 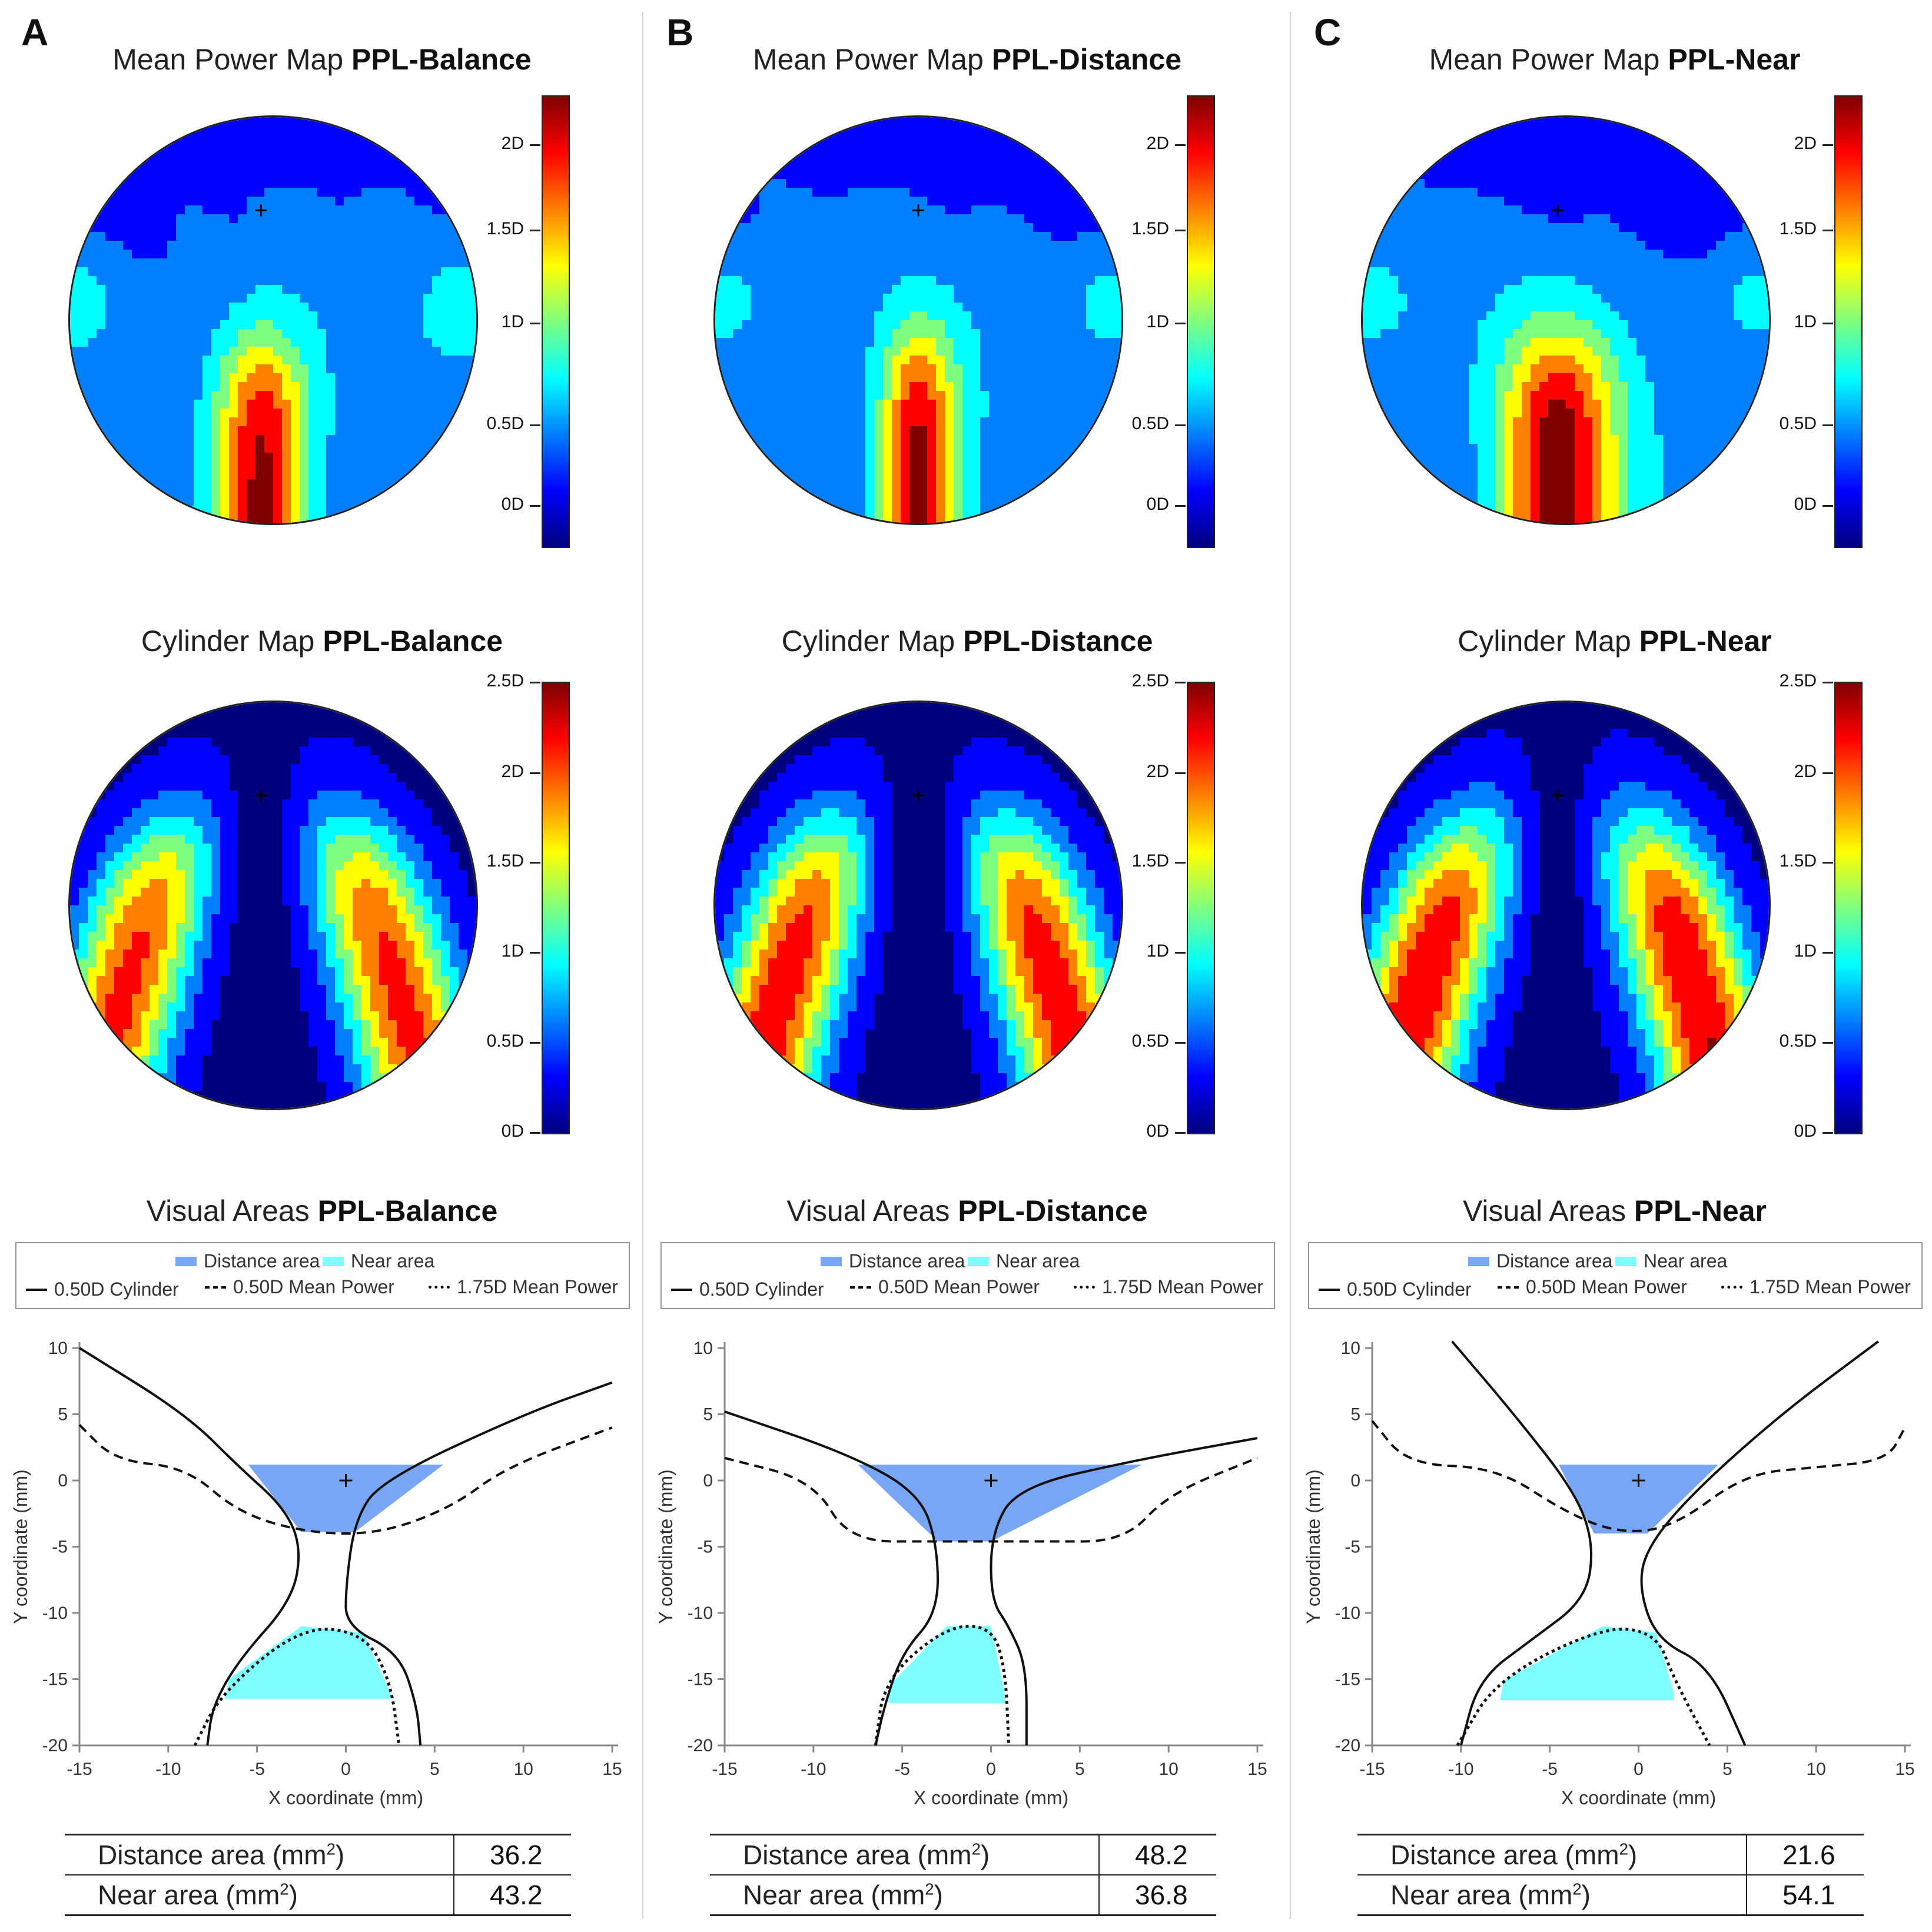 I want to click on y-tick-label: 0, so click(x=1355, y=1481).